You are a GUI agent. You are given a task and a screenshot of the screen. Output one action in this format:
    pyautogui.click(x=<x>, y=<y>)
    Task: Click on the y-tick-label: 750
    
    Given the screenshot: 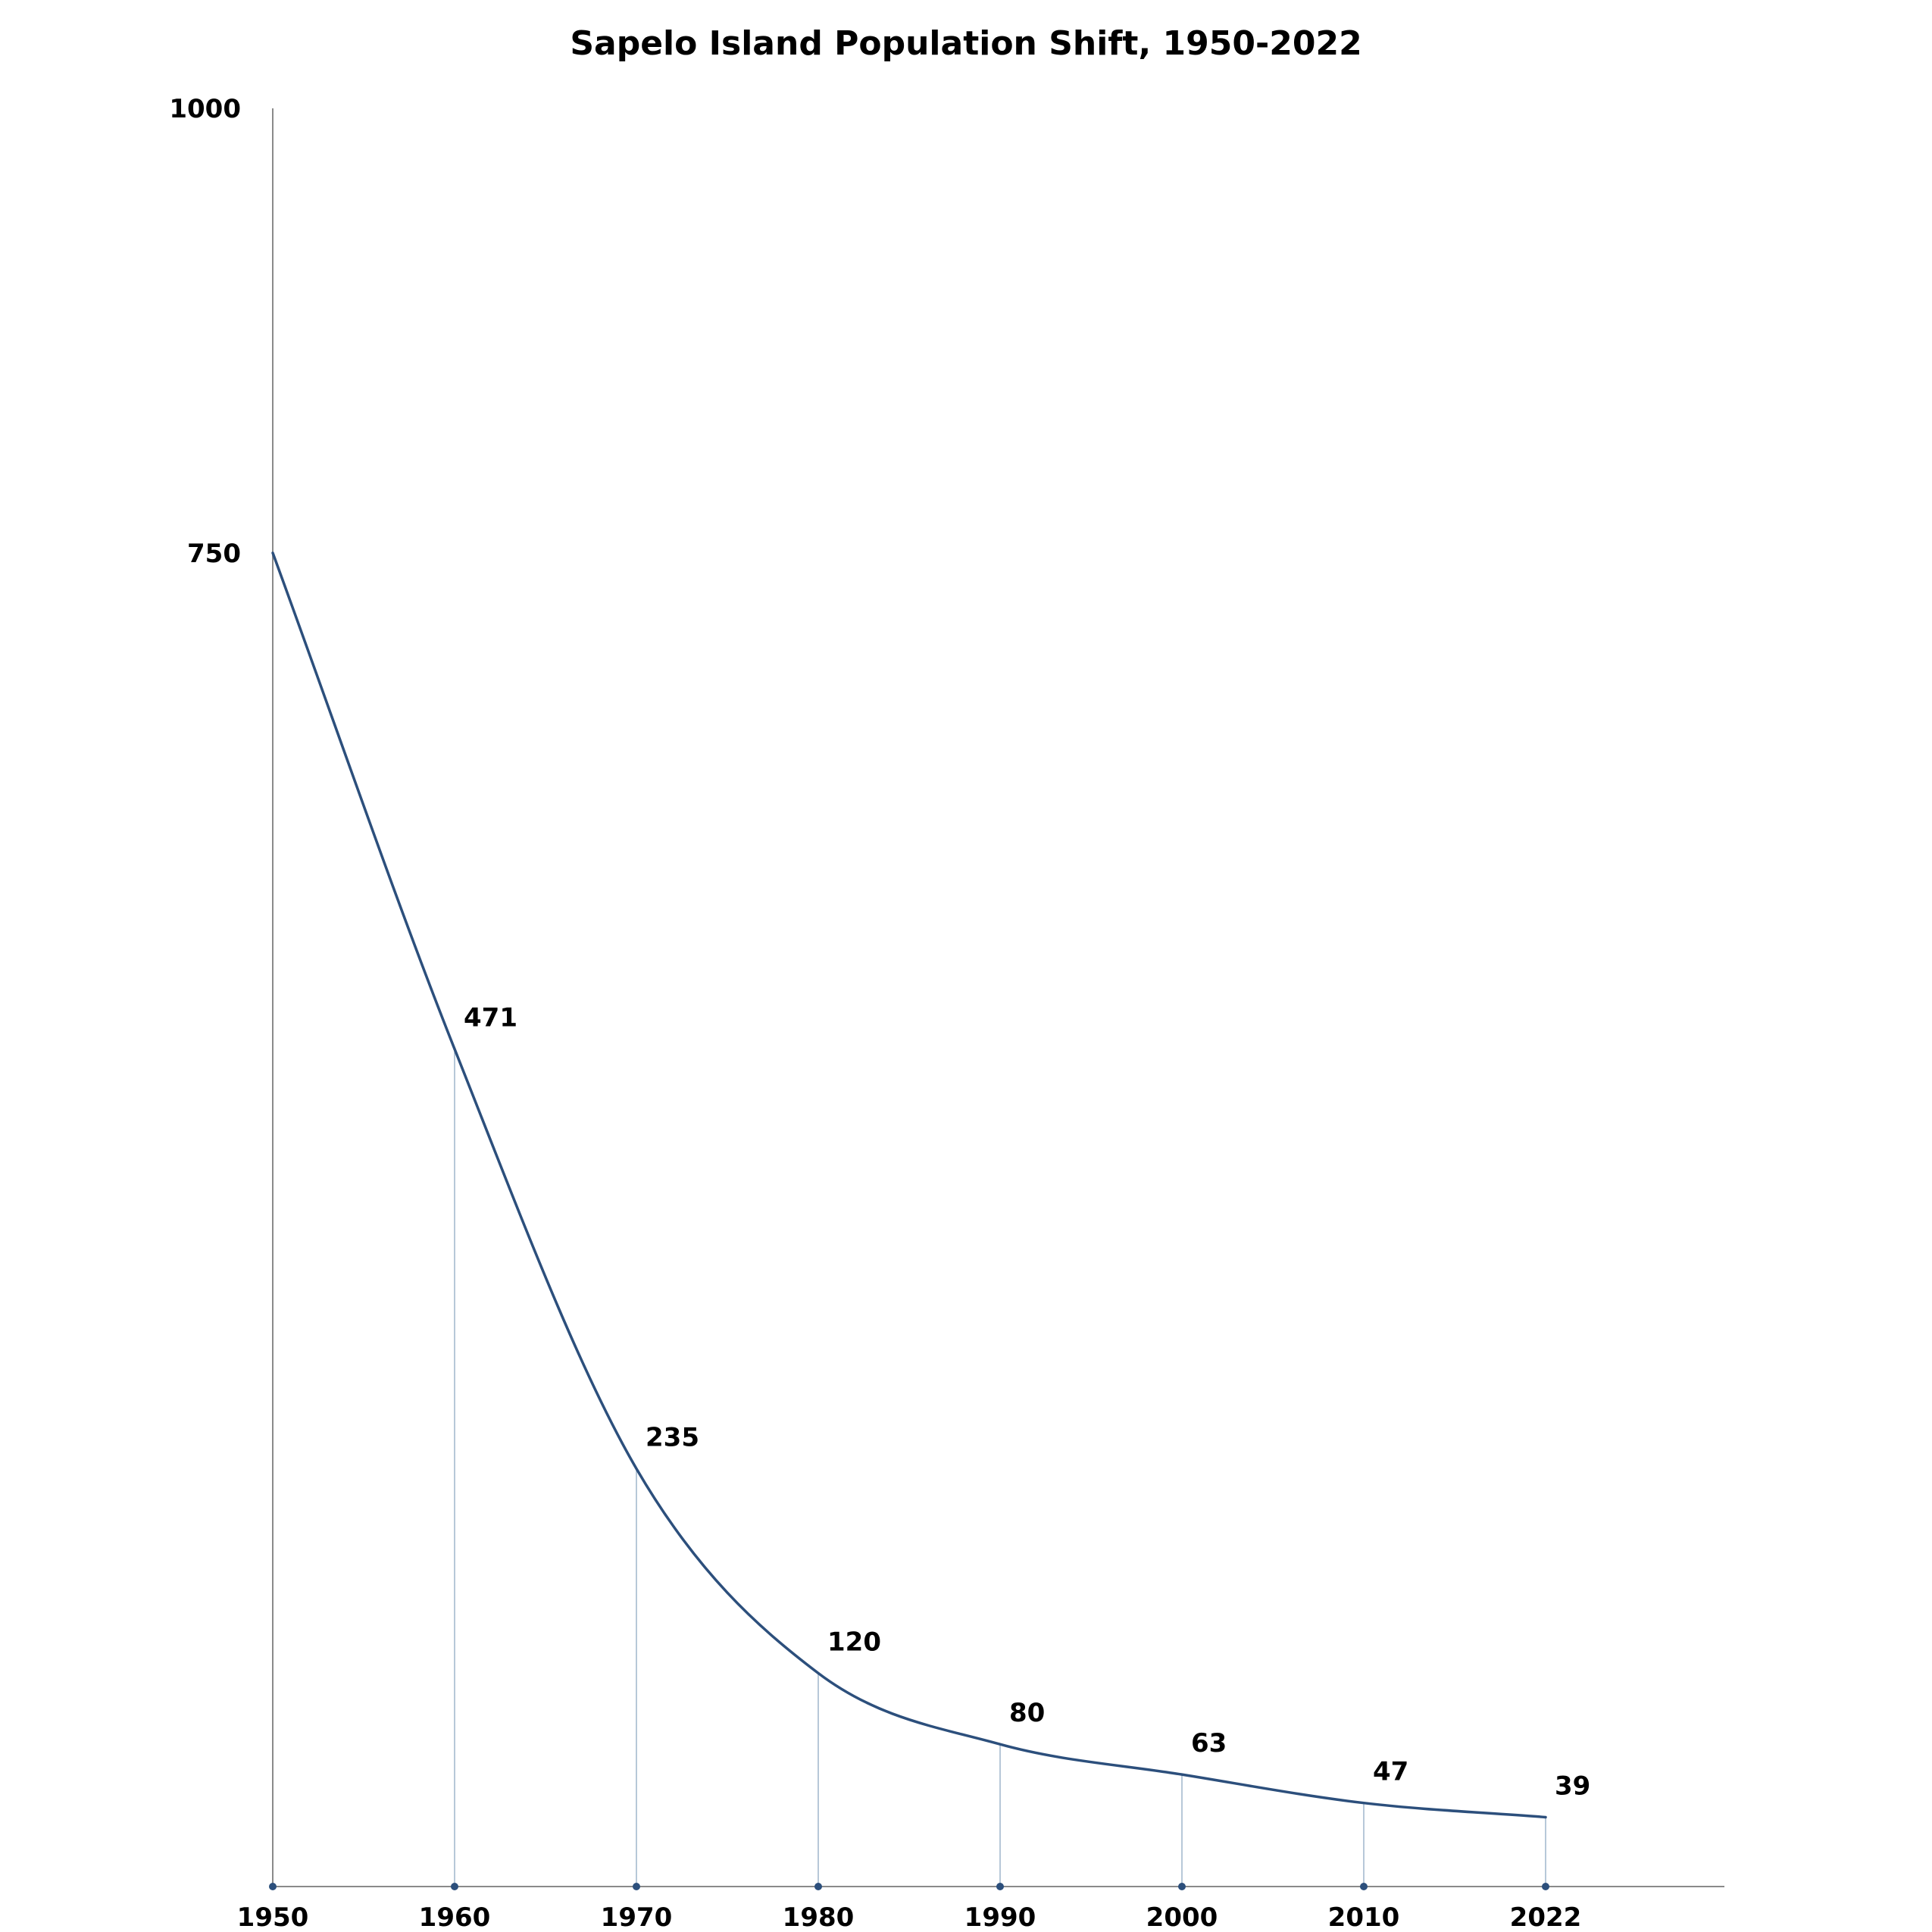 What is the action you would take?
    pyautogui.click(x=214, y=554)
    